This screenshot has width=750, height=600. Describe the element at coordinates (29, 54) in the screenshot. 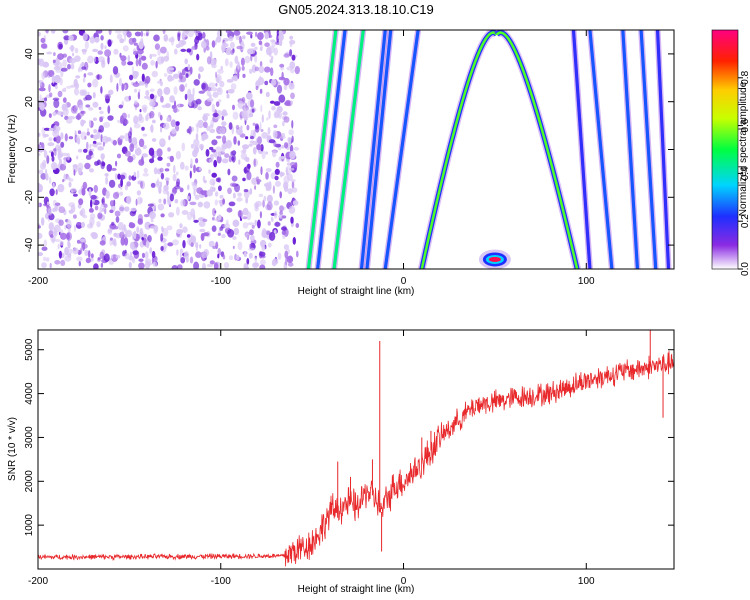

I see `y-tick-label: 40` at that location.